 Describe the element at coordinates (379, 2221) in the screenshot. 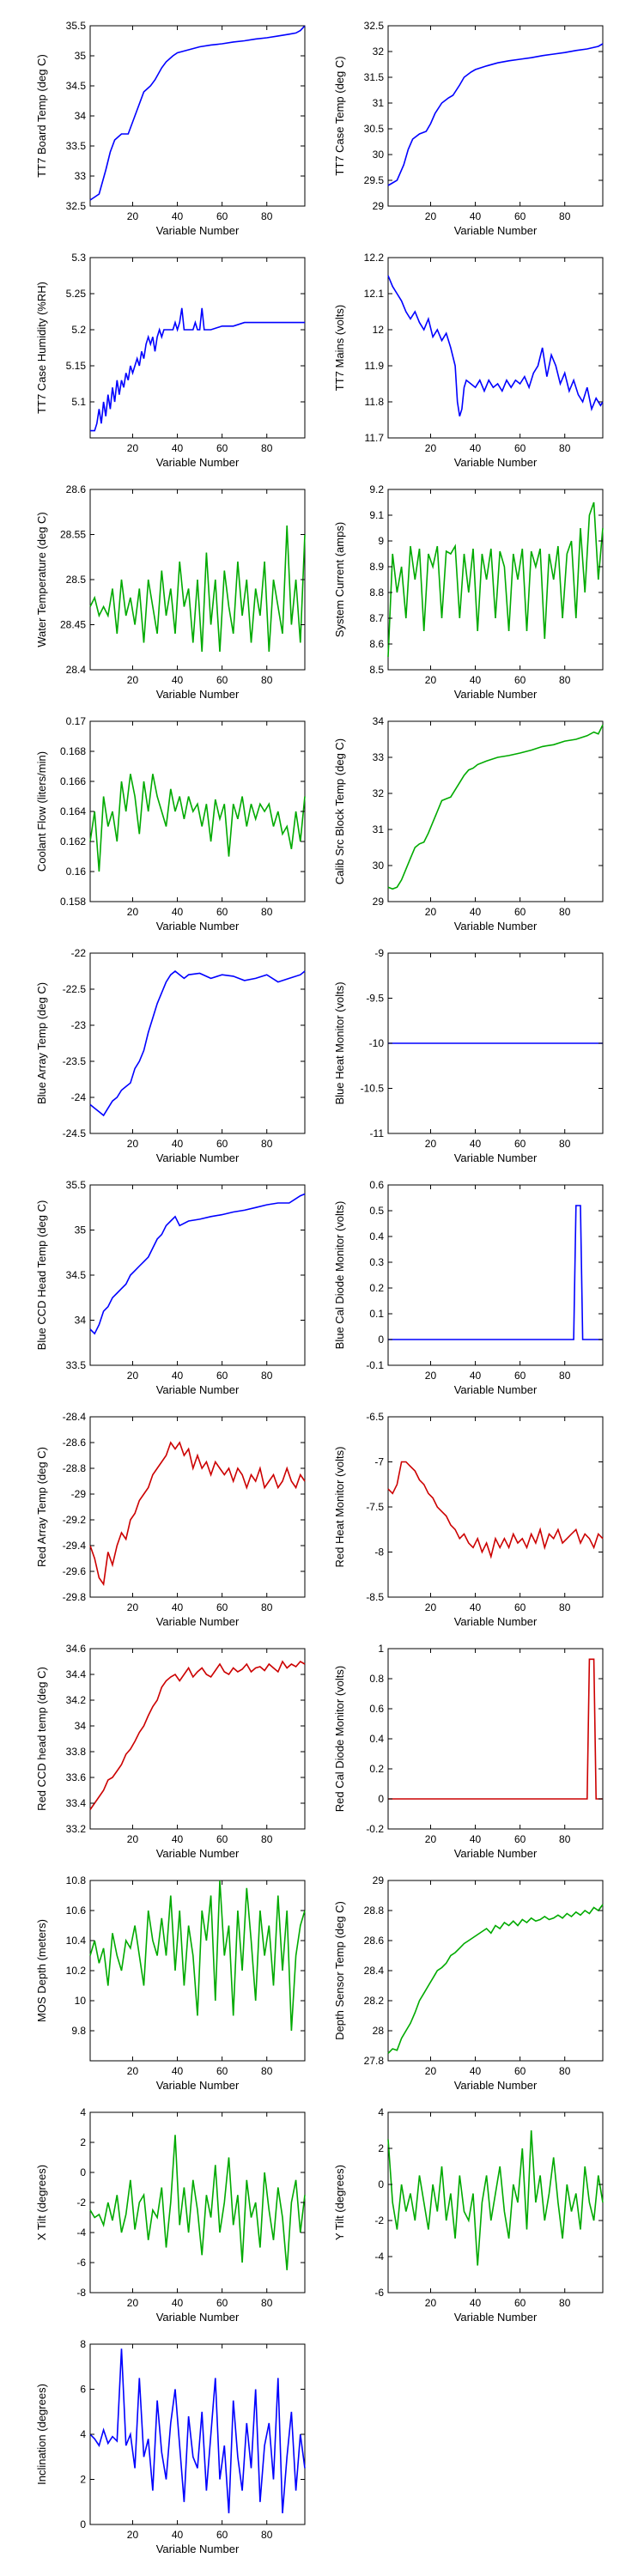

I see `y-tick-label: -2` at that location.